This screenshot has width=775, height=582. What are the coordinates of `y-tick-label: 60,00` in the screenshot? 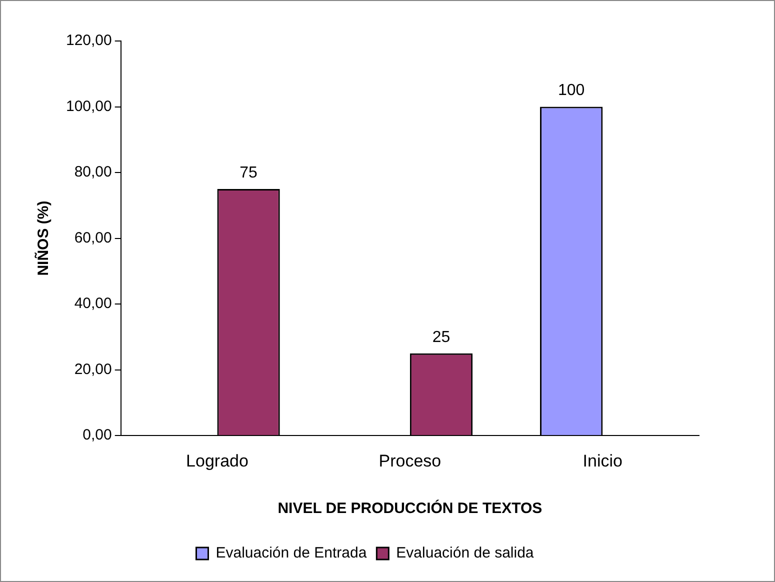 It's located at (93, 237).